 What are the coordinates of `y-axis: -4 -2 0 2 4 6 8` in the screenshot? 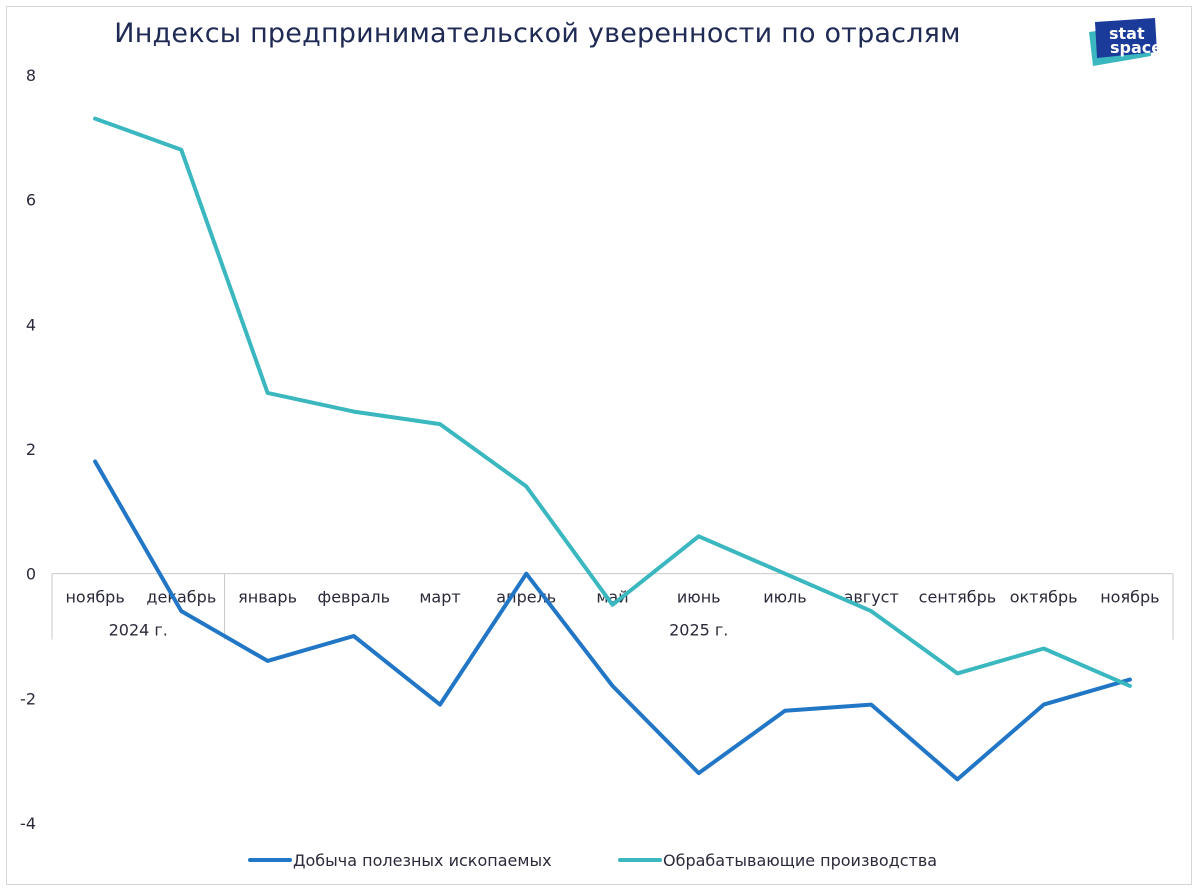 It's located at (28, 449).